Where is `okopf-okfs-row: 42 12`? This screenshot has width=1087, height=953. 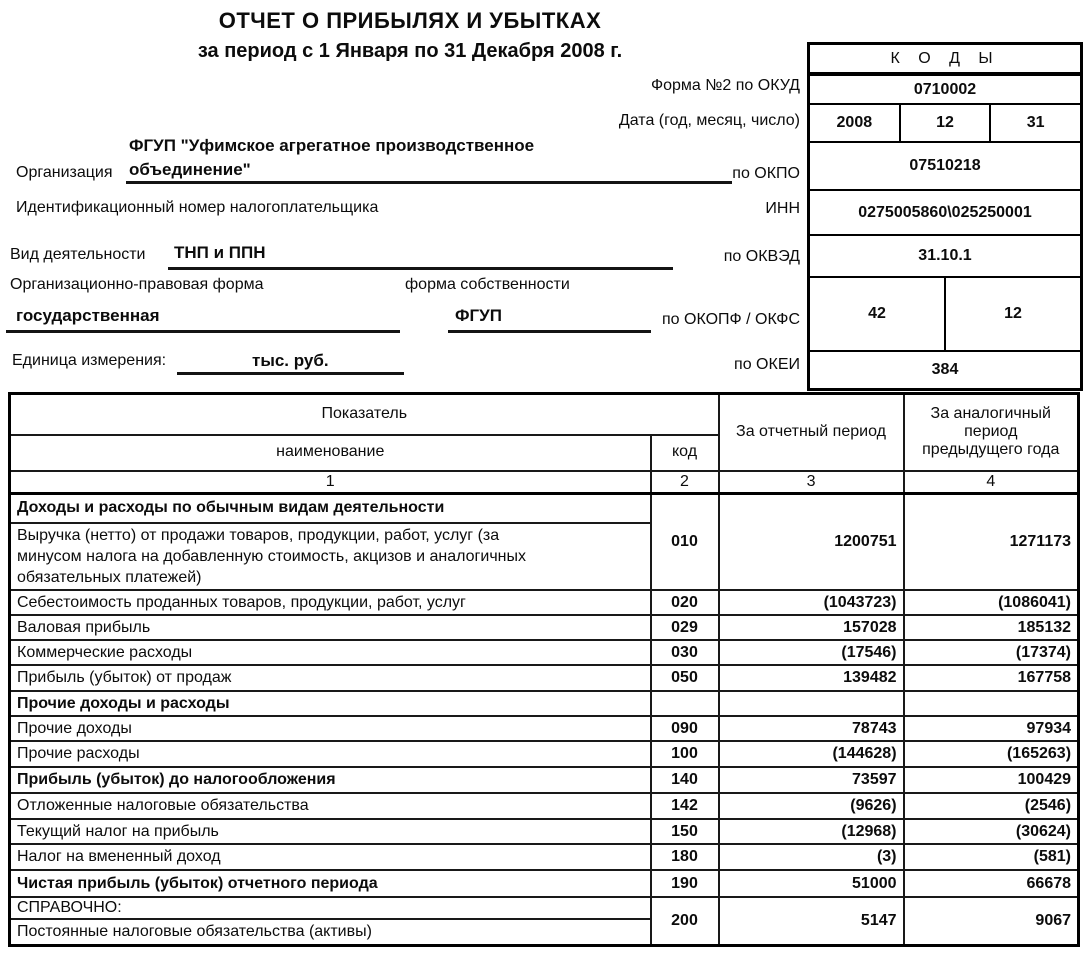 okopf-okfs-row: 42 12 is located at coordinates (945, 313).